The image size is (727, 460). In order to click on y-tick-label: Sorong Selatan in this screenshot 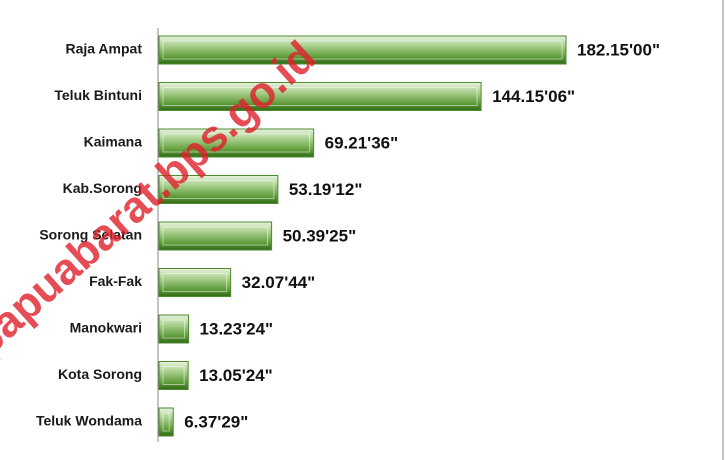, I will do `click(90, 235)`.